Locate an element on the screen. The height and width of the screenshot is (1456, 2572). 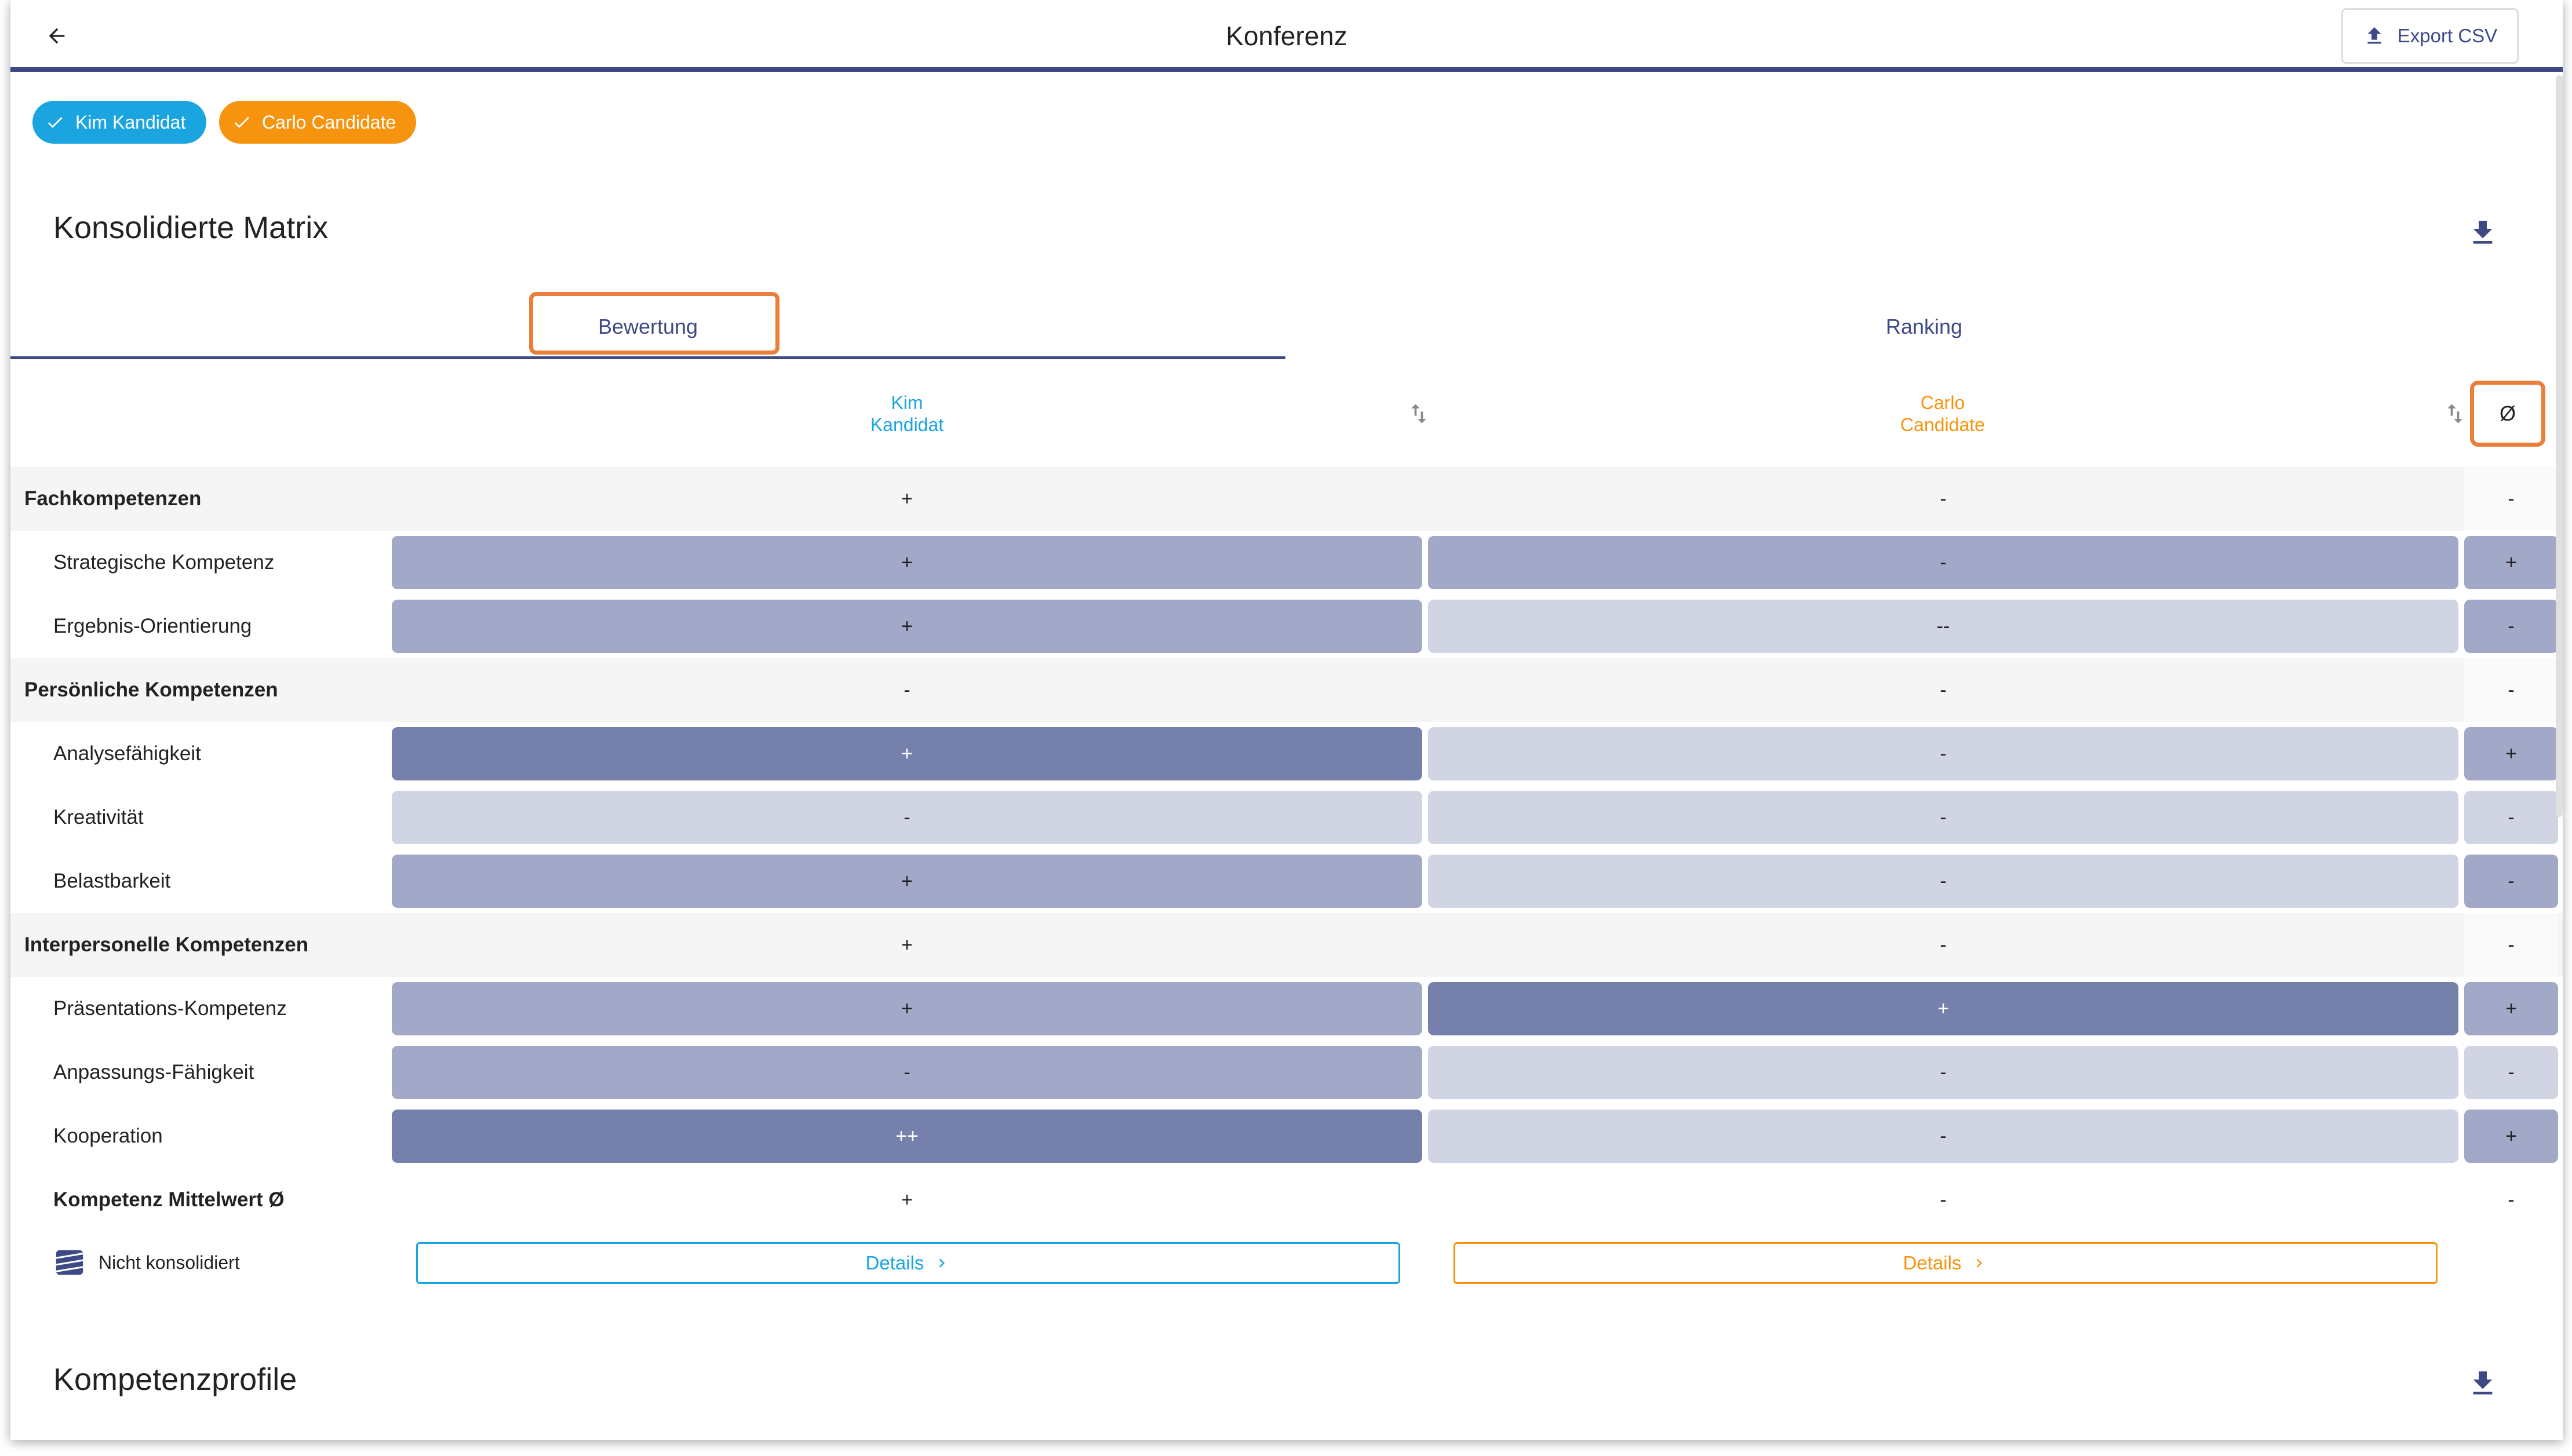
upload-icon is located at coordinates (2374, 36).